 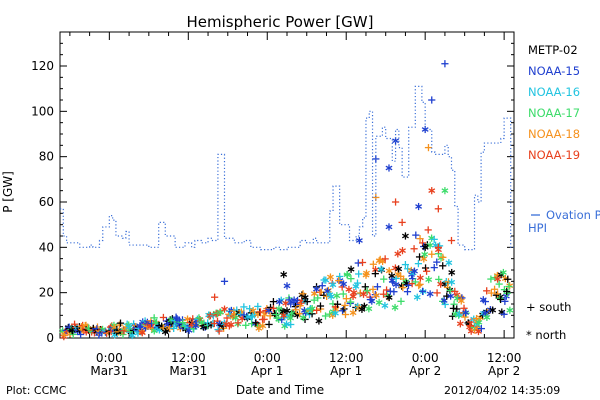 I want to click on x-tick-time-label: 12:00, so click(x=188, y=358).